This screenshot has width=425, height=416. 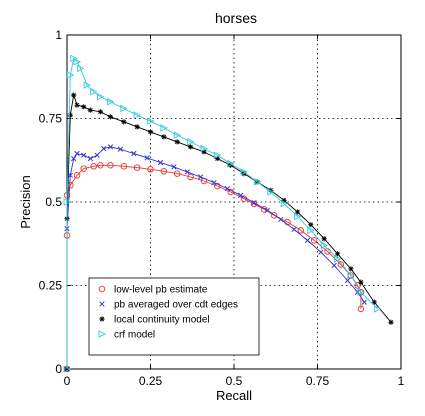 I want to click on x-tick-label: 0.5, so click(x=234, y=381).